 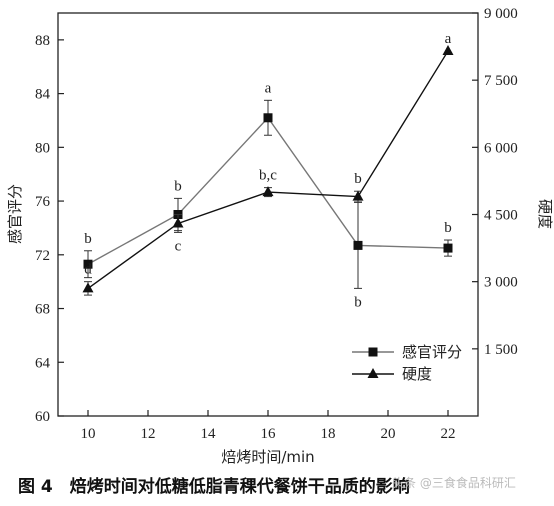 What do you see at coordinates (269, 434) in the screenshot?
I see `x-tick-label: 16` at bounding box center [269, 434].